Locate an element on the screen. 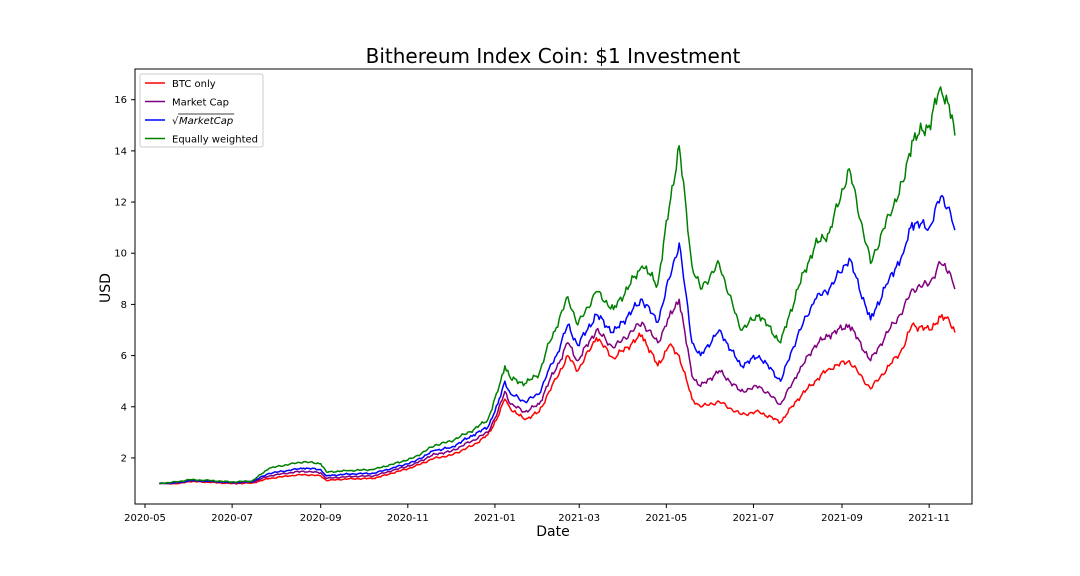 The height and width of the screenshot is (576, 1080). legend-label: √ MarketCap is located at coordinates (203, 120).